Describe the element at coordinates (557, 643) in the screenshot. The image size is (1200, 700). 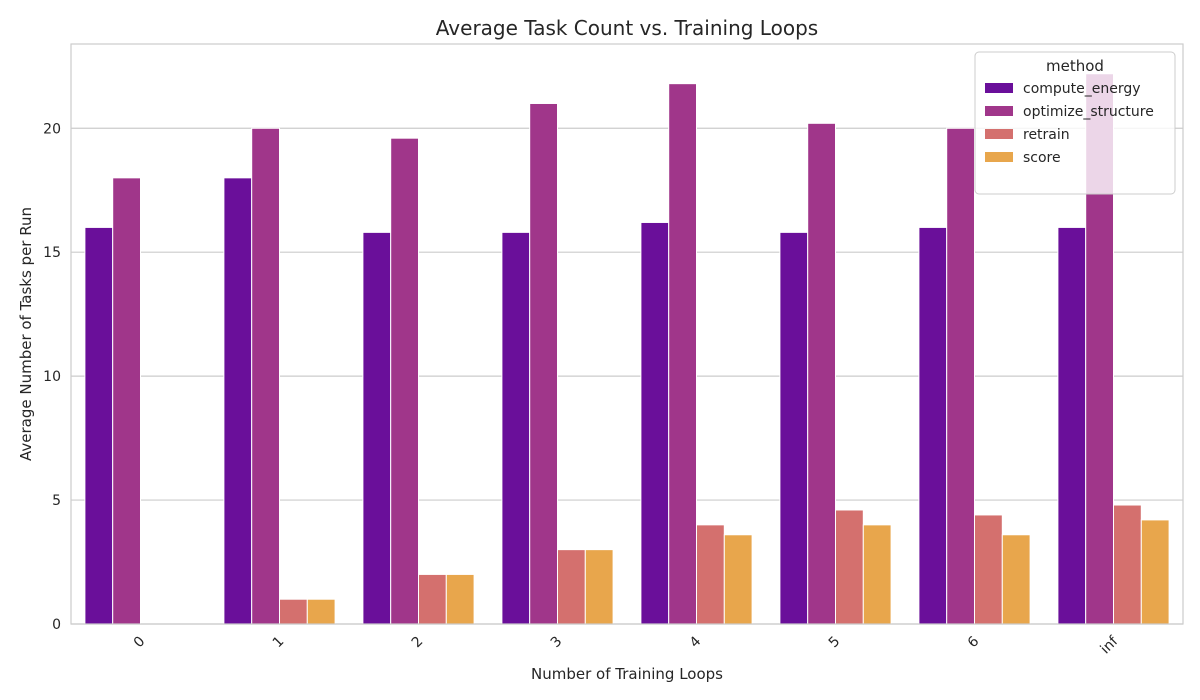
I see `x-tick-label: 3` at that location.